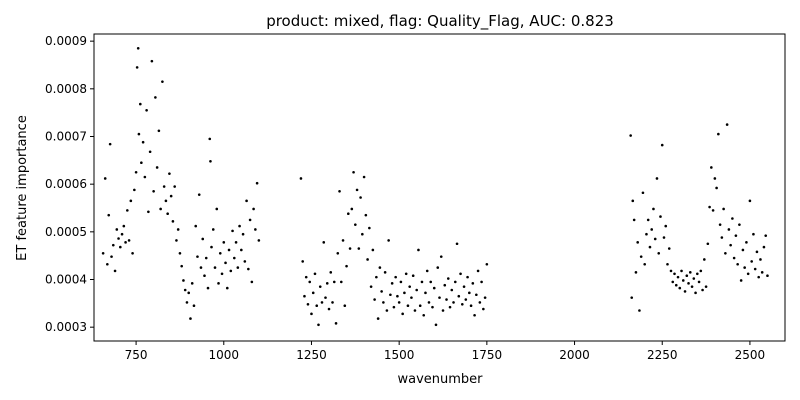 This screenshot has width=800, height=400. Describe the element at coordinates (574, 355) in the screenshot. I see `x-tick-label: 2000` at that location.